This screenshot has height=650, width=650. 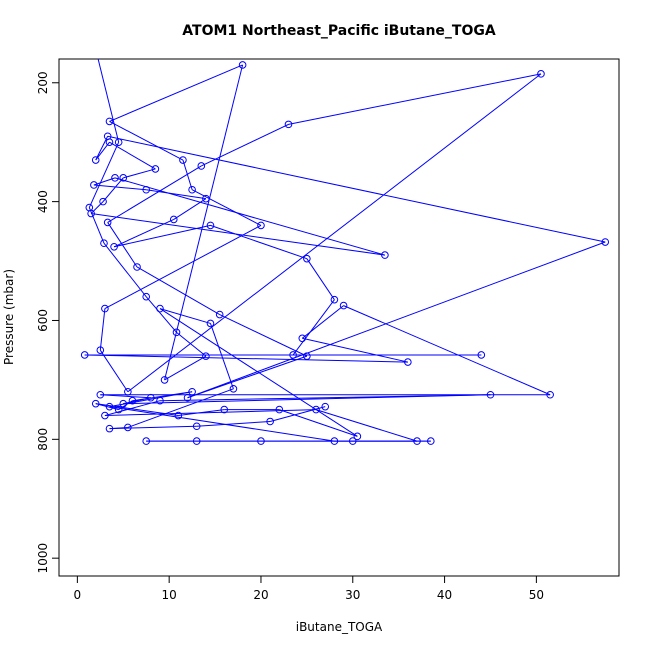 I want to click on x-tick-label: 20, so click(x=260, y=595).